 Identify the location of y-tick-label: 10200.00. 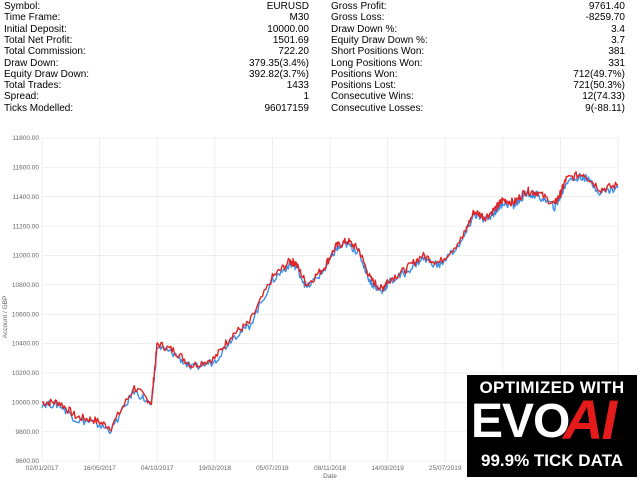
(25, 373).